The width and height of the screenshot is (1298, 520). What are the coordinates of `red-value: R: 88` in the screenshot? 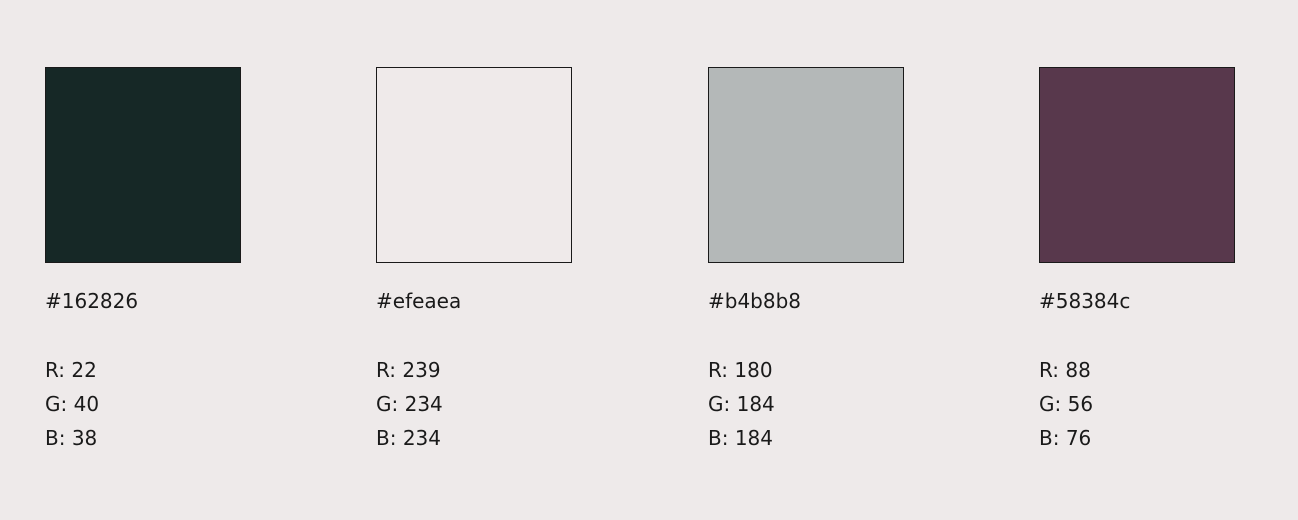 It's located at (1065, 370).